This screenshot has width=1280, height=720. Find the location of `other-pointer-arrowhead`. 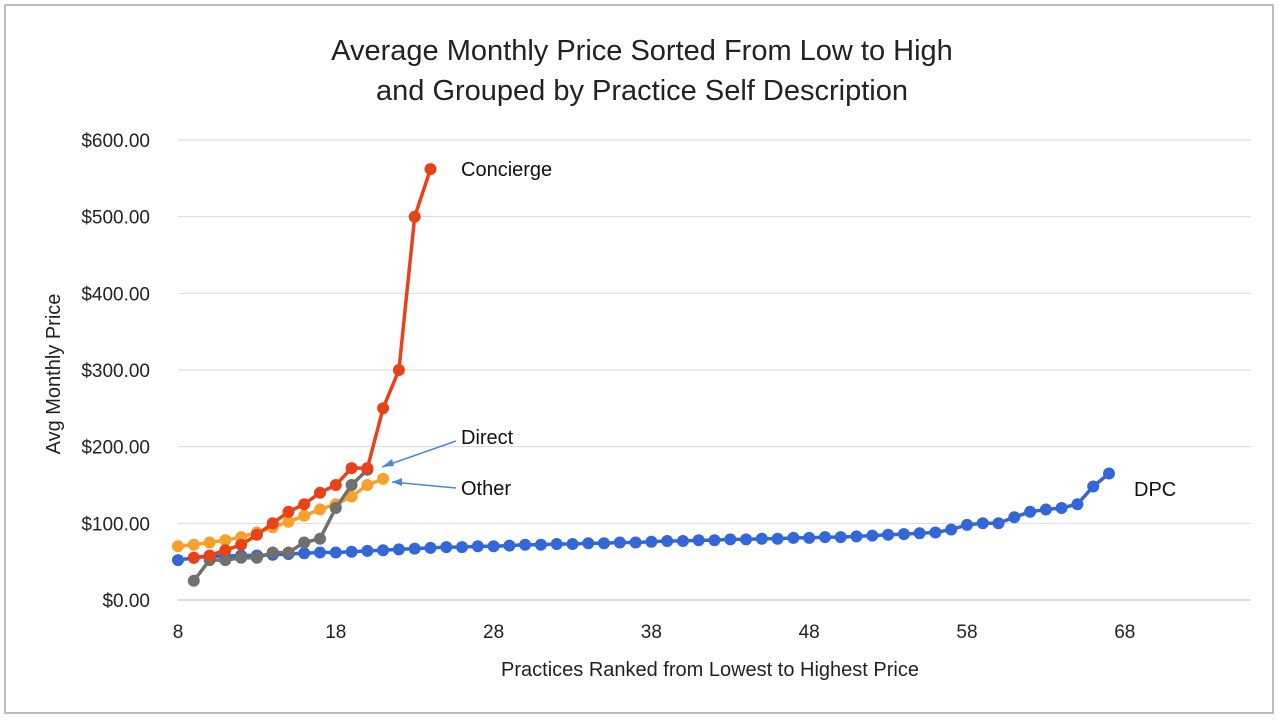

other-pointer-arrowhead is located at coordinates (397, 482).